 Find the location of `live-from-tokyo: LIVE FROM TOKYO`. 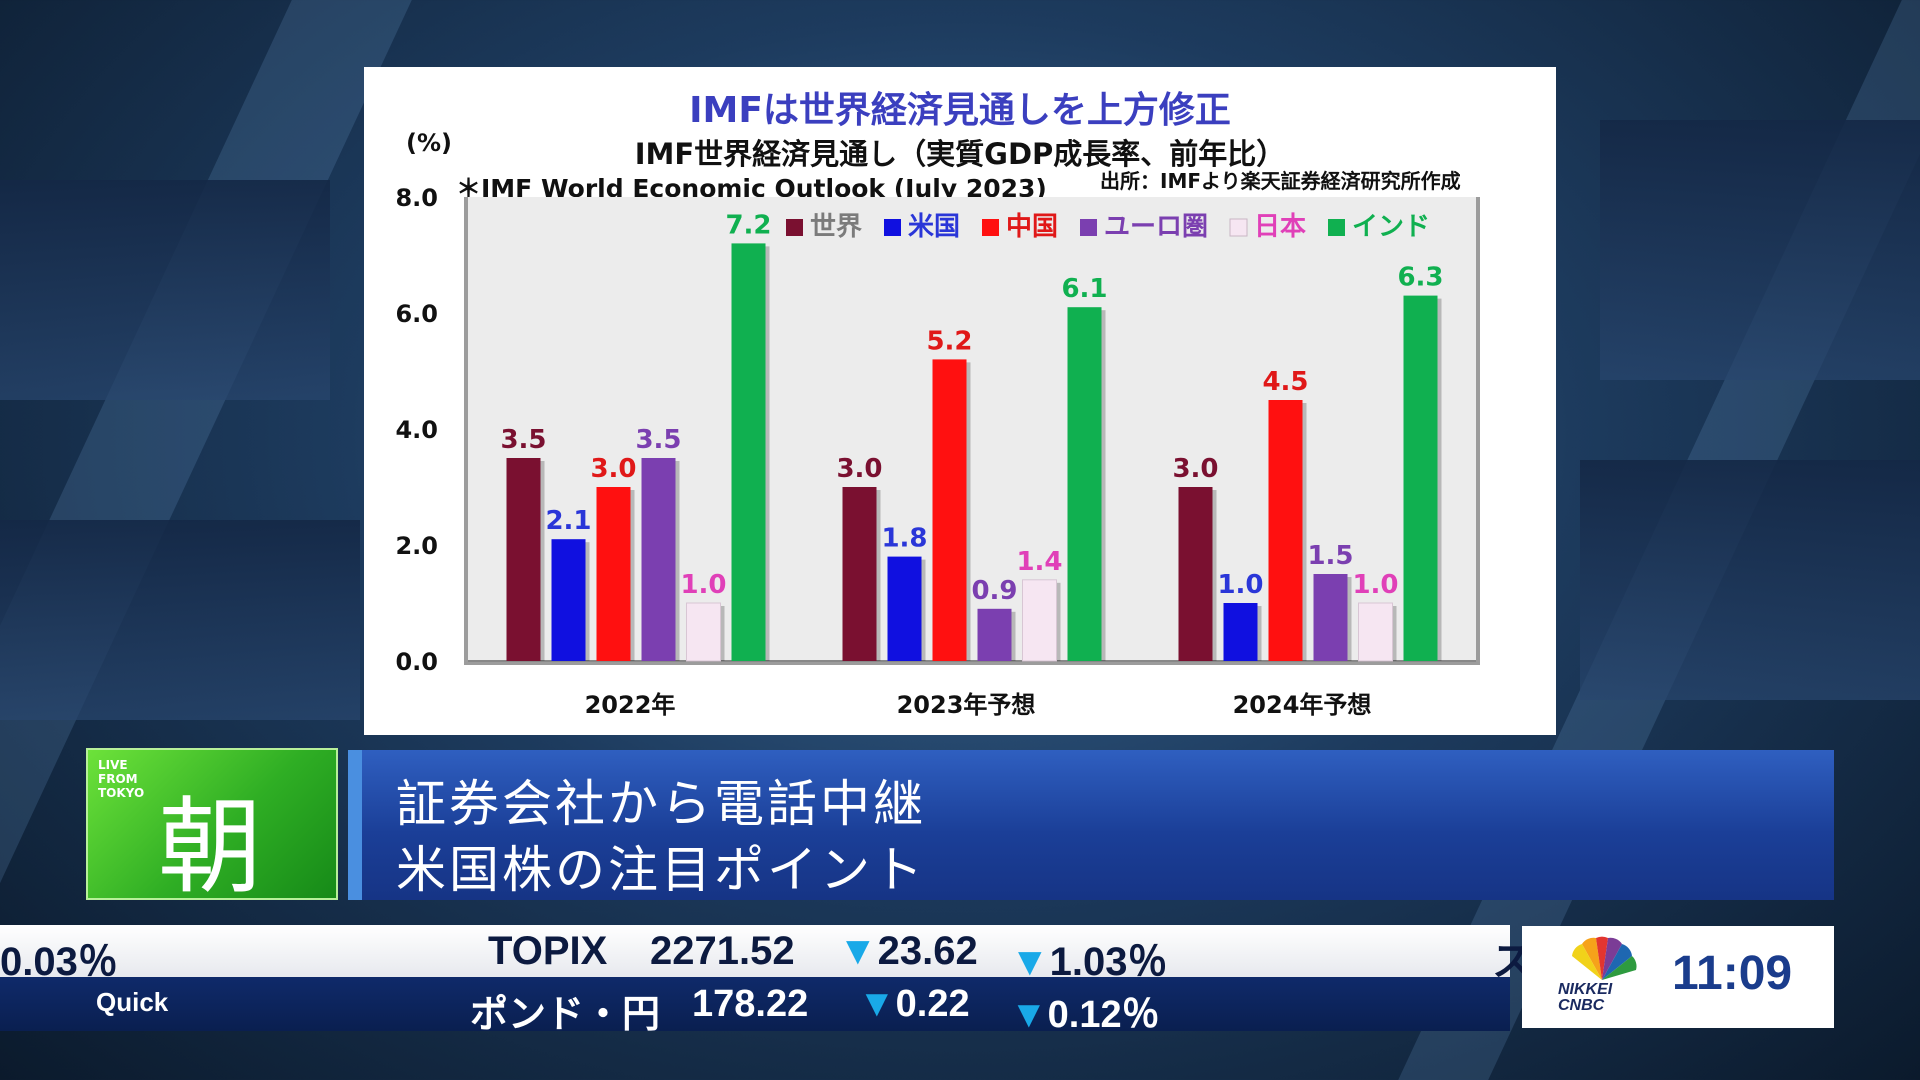

live-from-tokyo: LIVE FROM TOKYO is located at coordinates (121, 779).